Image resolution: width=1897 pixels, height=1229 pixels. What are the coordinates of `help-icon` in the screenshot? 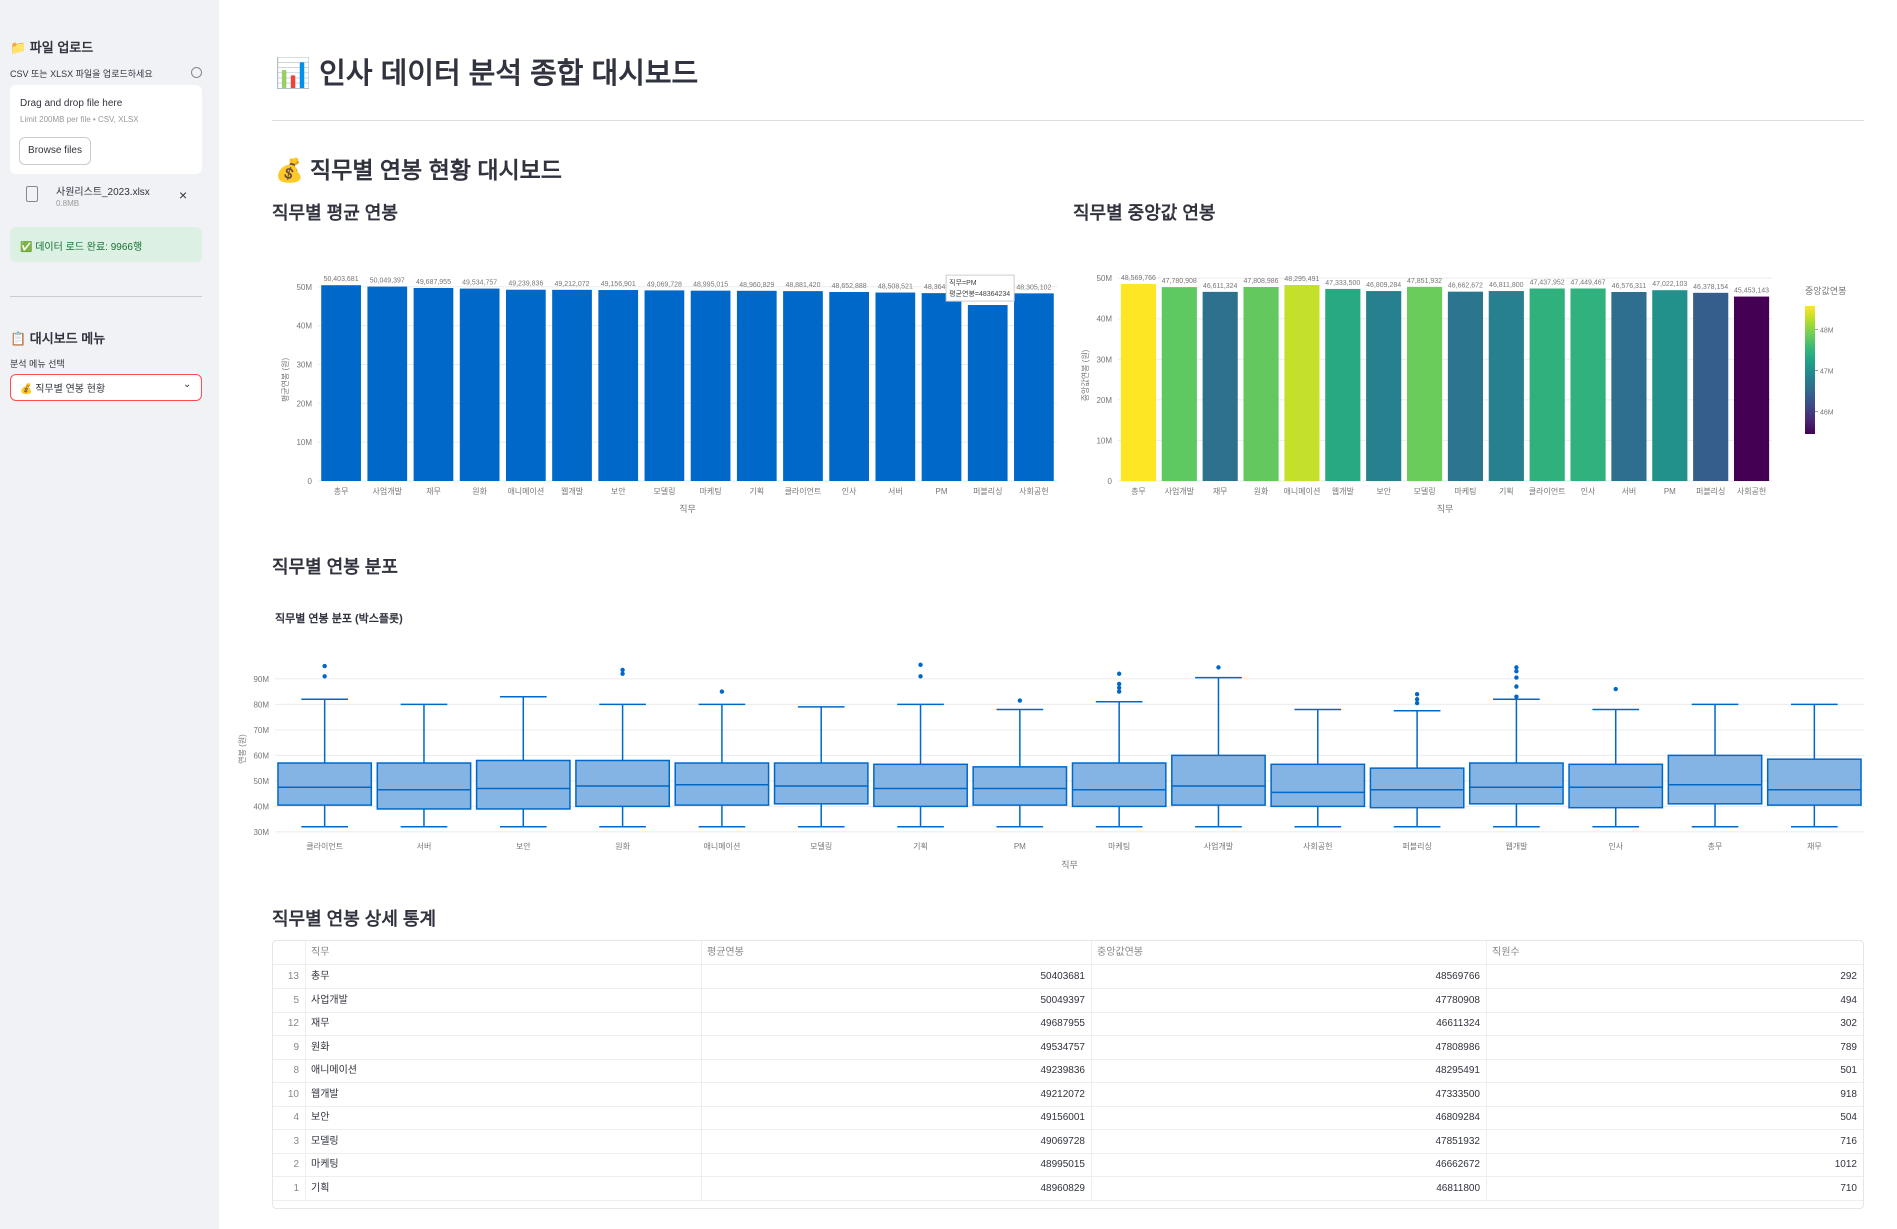 It's located at (196, 72).